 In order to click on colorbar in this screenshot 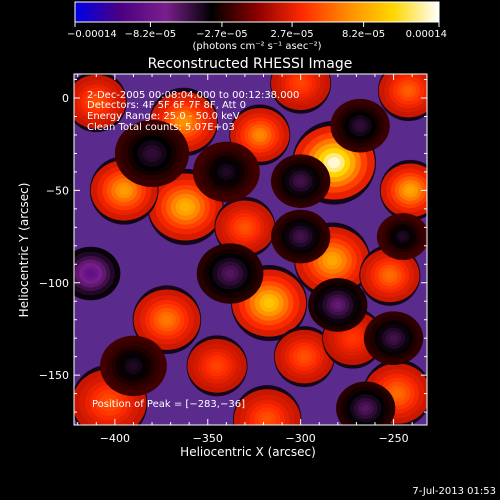, I will do `click(257, 12)`.